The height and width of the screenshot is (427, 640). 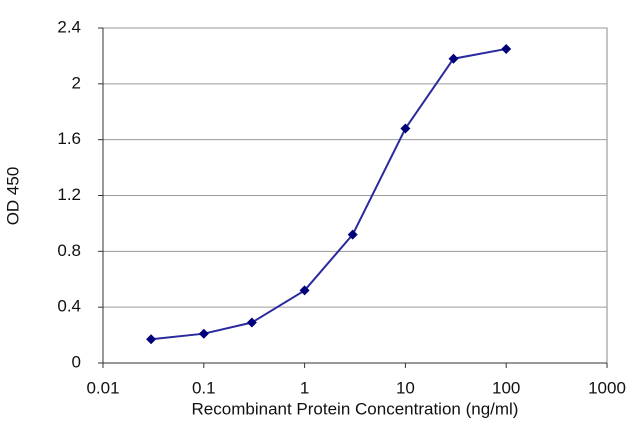 What do you see at coordinates (69, 194) in the screenshot?
I see `y-tick-label: 1.2` at bounding box center [69, 194].